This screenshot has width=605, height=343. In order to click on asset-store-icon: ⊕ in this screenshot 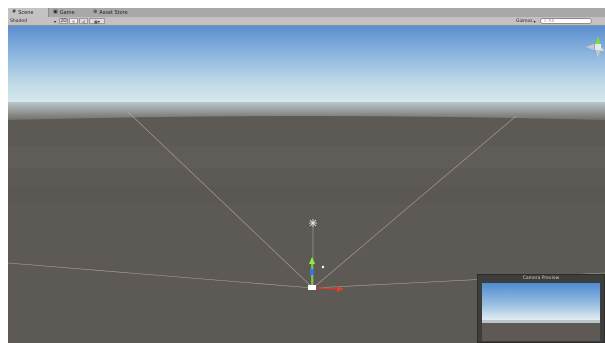, I will do `click(95, 12)`.